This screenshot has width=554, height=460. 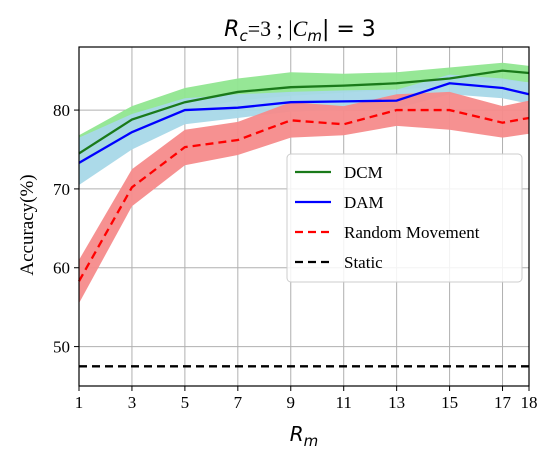 What do you see at coordinates (291, 402) in the screenshot?
I see `x-tick-label: 9` at bounding box center [291, 402].